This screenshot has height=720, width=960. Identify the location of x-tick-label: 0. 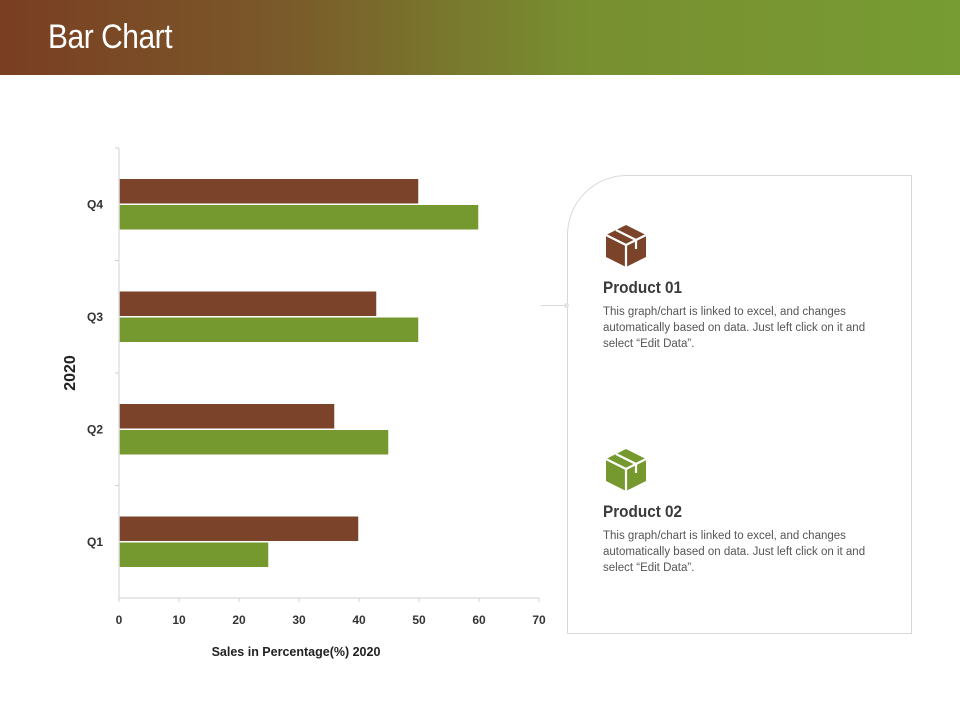
(119, 620).